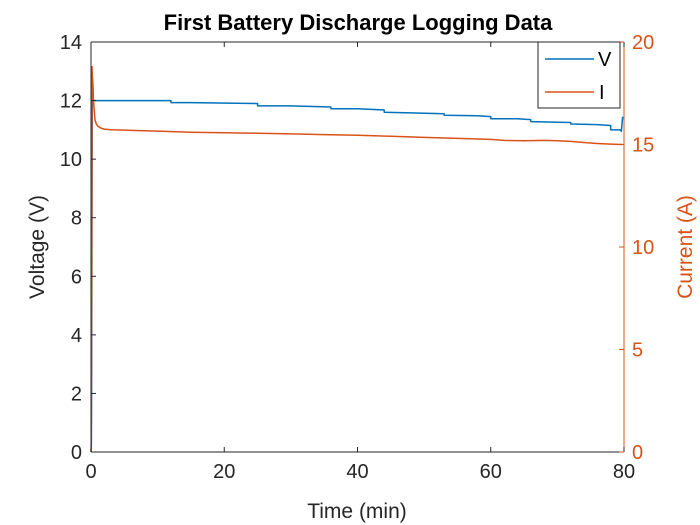 The width and height of the screenshot is (700, 525). What do you see at coordinates (643, 146) in the screenshot?
I see `y-tick-label-right: 15` at bounding box center [643, 146].